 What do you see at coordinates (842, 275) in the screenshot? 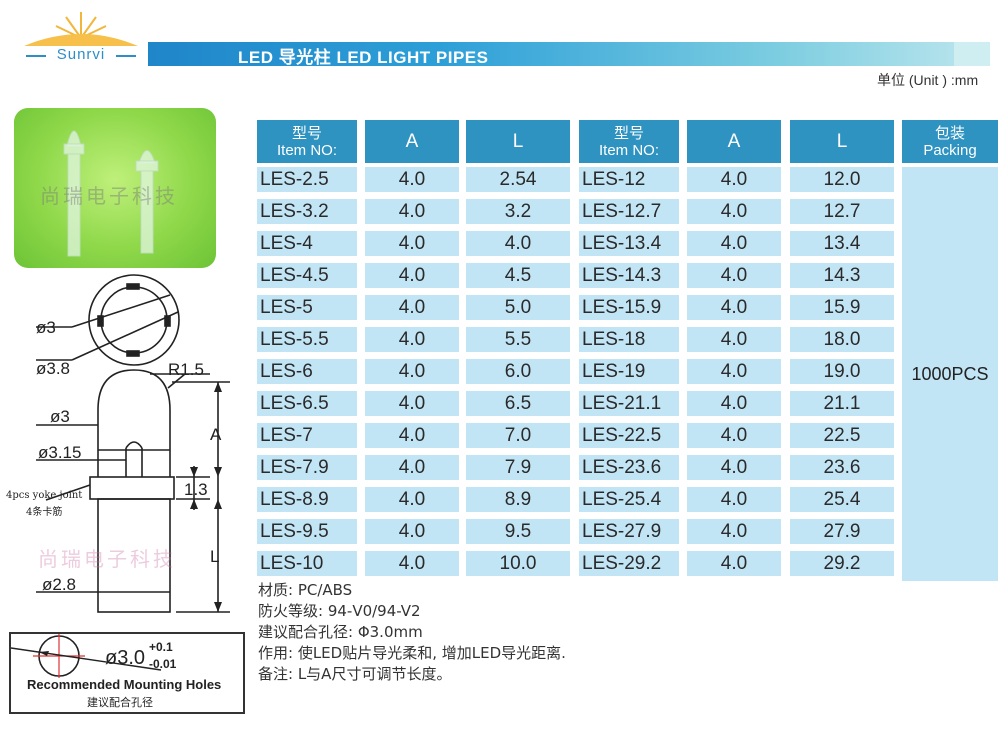
I see `table-cell: 14.3` at bounding box center [842, 275].